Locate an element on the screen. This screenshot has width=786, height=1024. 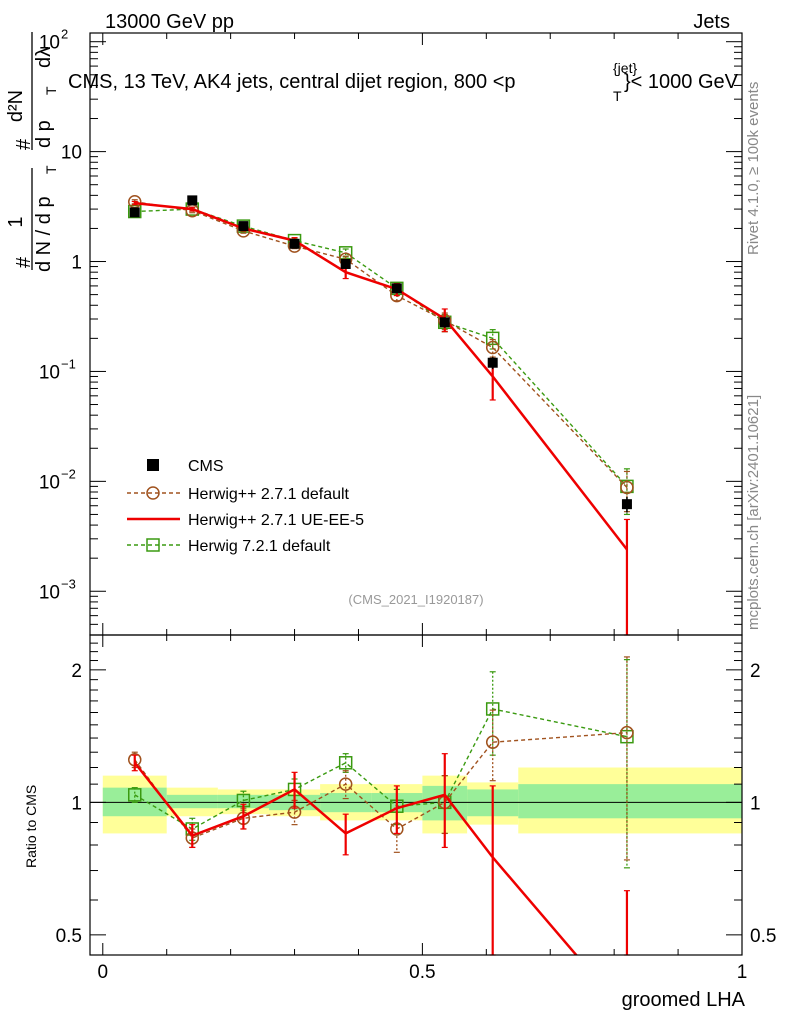
main-y-tick-base-2: 1 is located at coordinates (76, 263).